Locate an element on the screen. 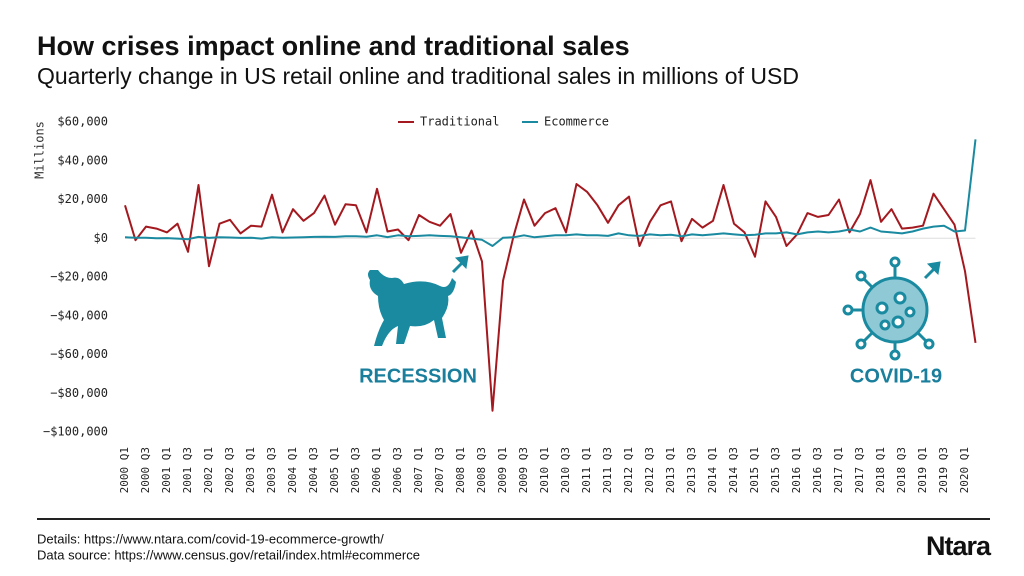 This screenshot has width=1024, height=576. x-tick-label: 2016 Q1 is located at coordinates (796, 470).